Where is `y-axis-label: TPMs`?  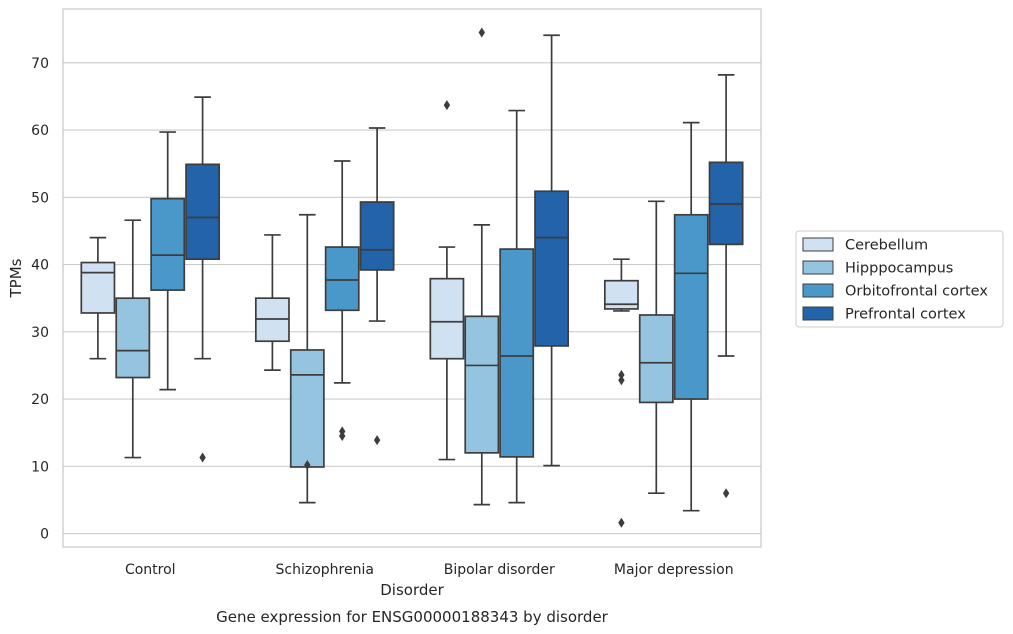
y-axis-label: TPMs is located at coordinates (16, 278).